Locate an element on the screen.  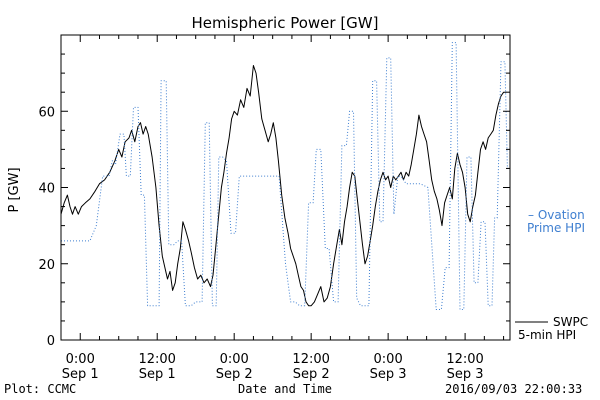
y-tick-label: 40 is located at coordinates (46, 189).